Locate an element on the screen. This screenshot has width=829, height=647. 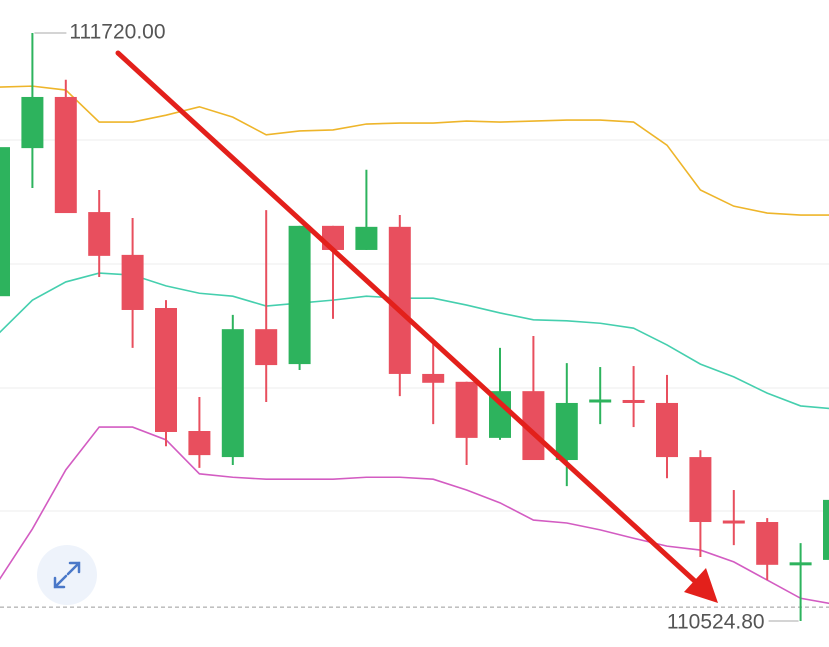
expand-button is located at coordinates (67, 575).